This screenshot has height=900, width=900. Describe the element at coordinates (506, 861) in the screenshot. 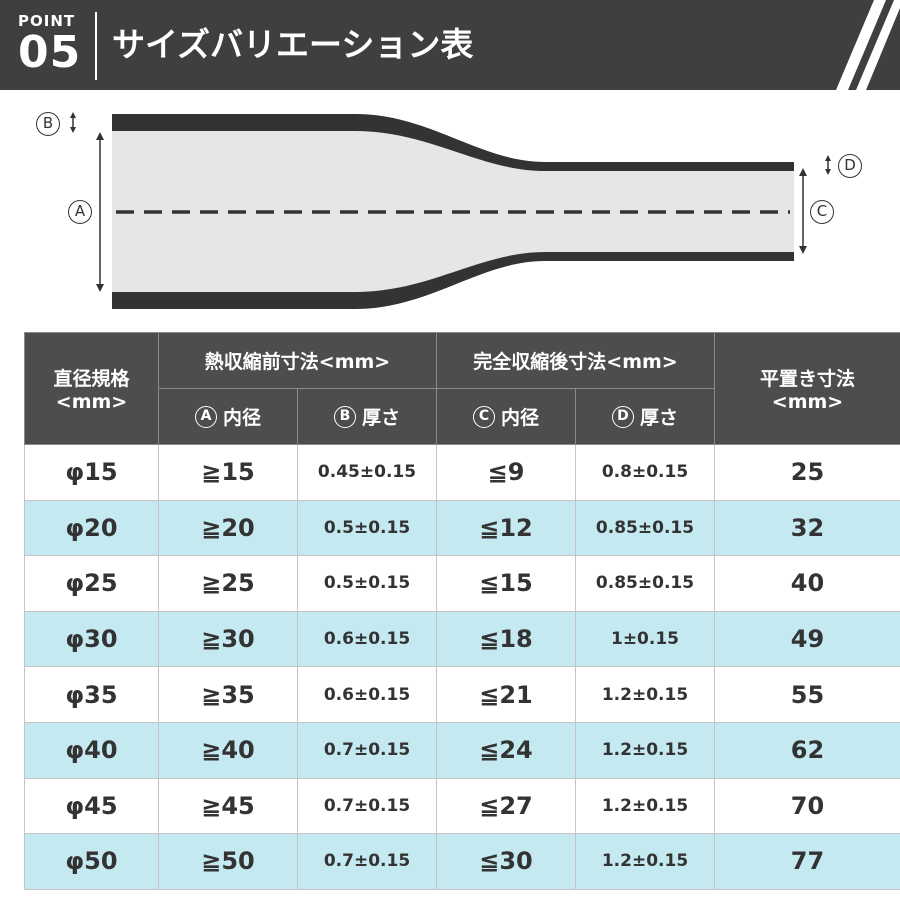

I see `cell-inner-after: ≦30` at that location.